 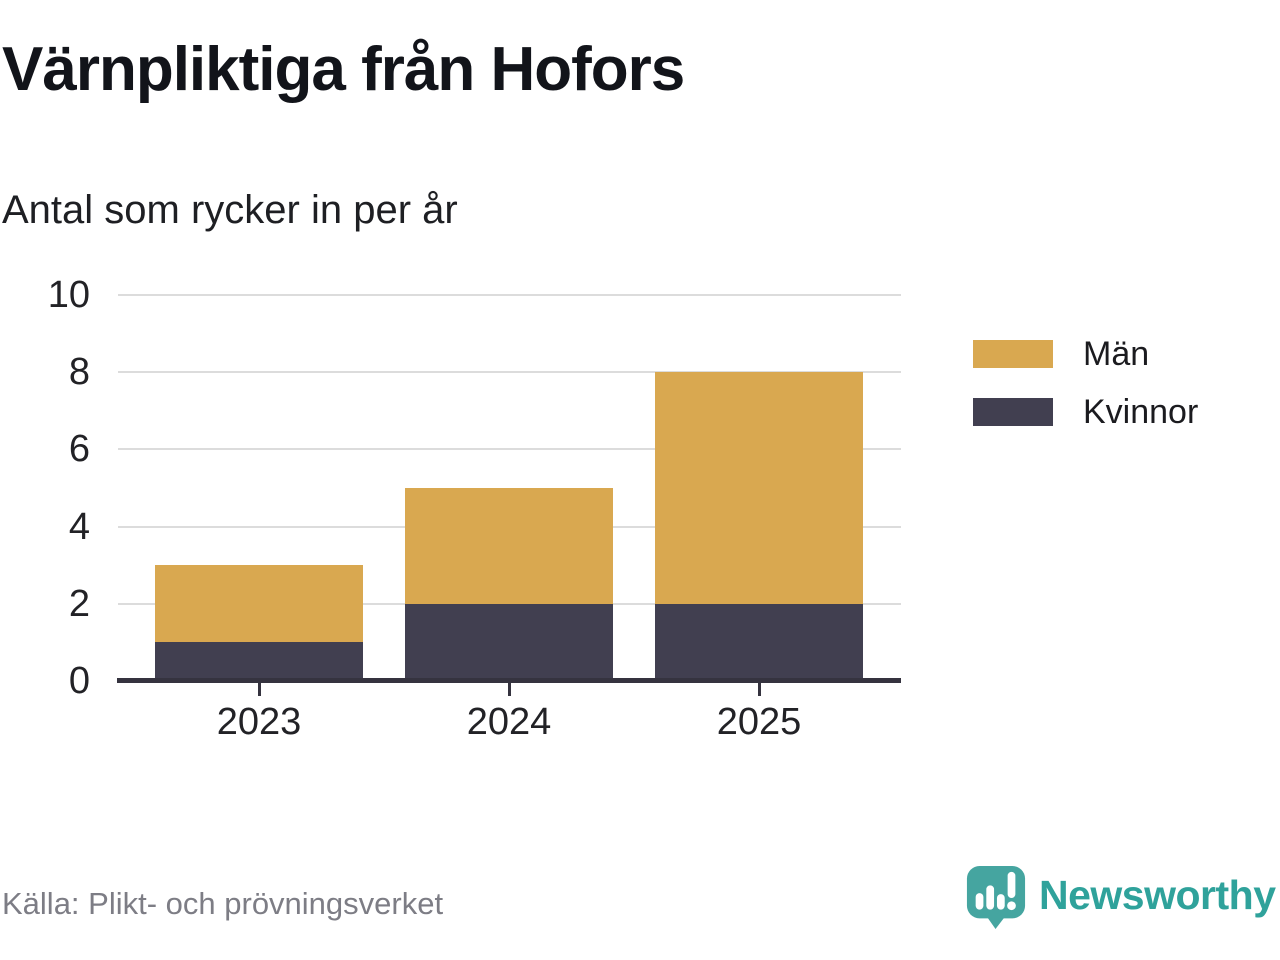 What do you see at coordinates (759, 722) in the screenshot?
I see `x-axis-label-2025: 2025` at bounding box center [759, 722].